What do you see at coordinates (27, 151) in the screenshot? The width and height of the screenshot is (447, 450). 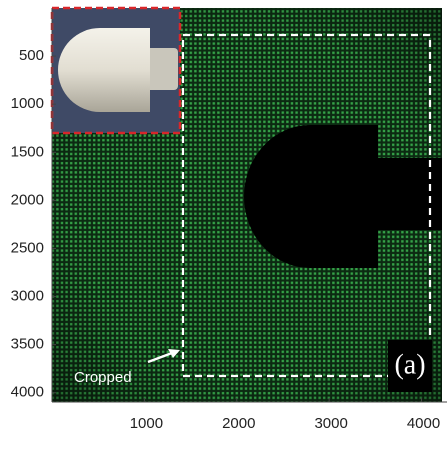 I see `y-tick-label: 1500` at bounding box center [27, 151].